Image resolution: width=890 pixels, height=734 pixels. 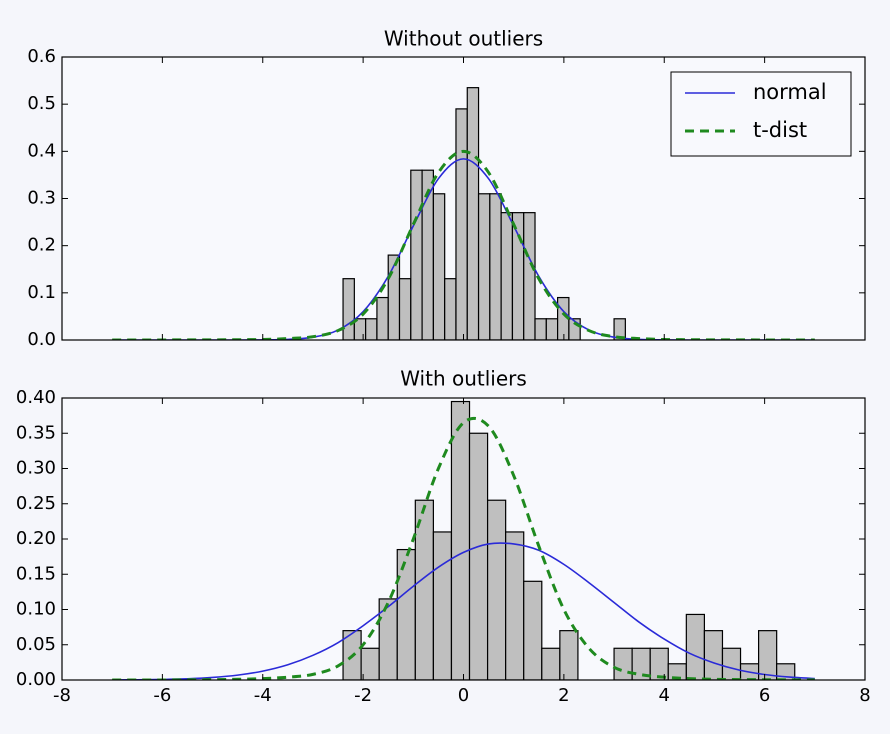 I want to click on y-tick-label: 0.40, so click(x=36, y=397).